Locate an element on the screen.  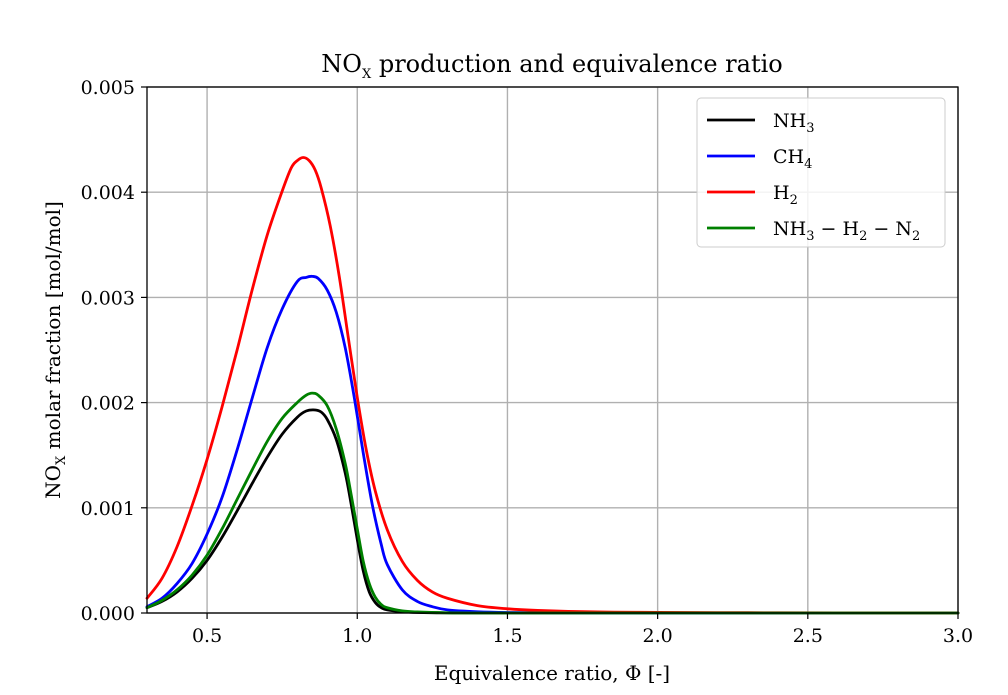
legend-label: NH3 is located at coordinates (793, 123).